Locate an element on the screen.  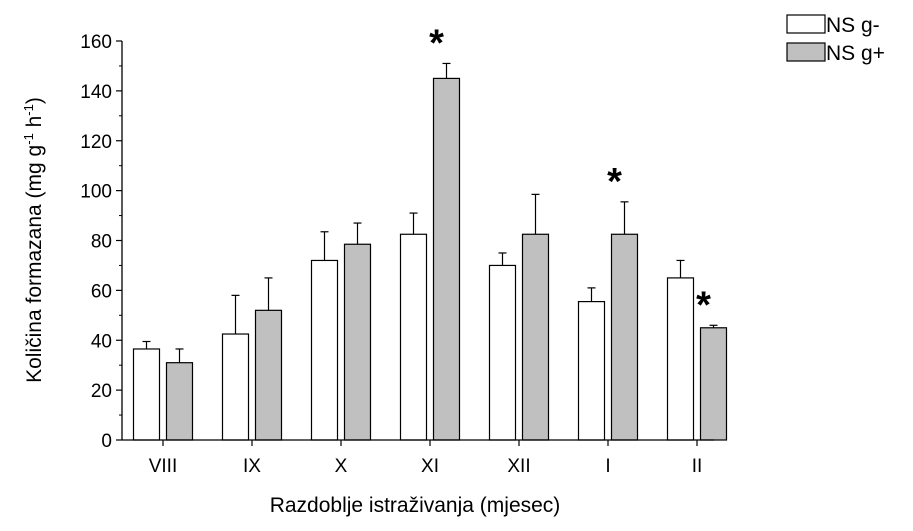
legend-label-ns-g-plus: NS g+ is located at coordinates (855, 53).